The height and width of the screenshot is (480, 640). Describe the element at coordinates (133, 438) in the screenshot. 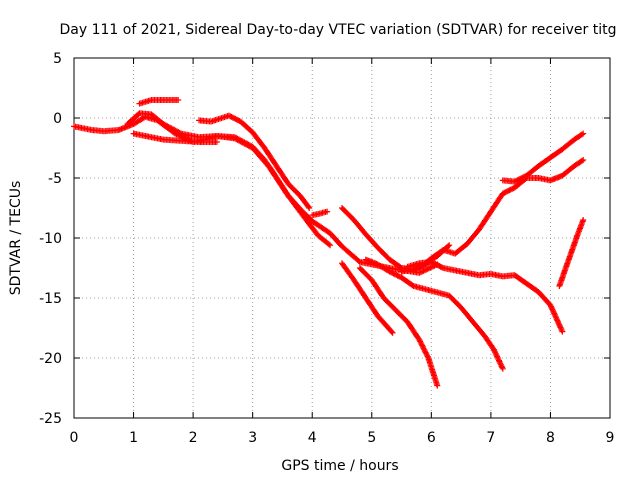

I see `x-tick-label: 1` at that location.